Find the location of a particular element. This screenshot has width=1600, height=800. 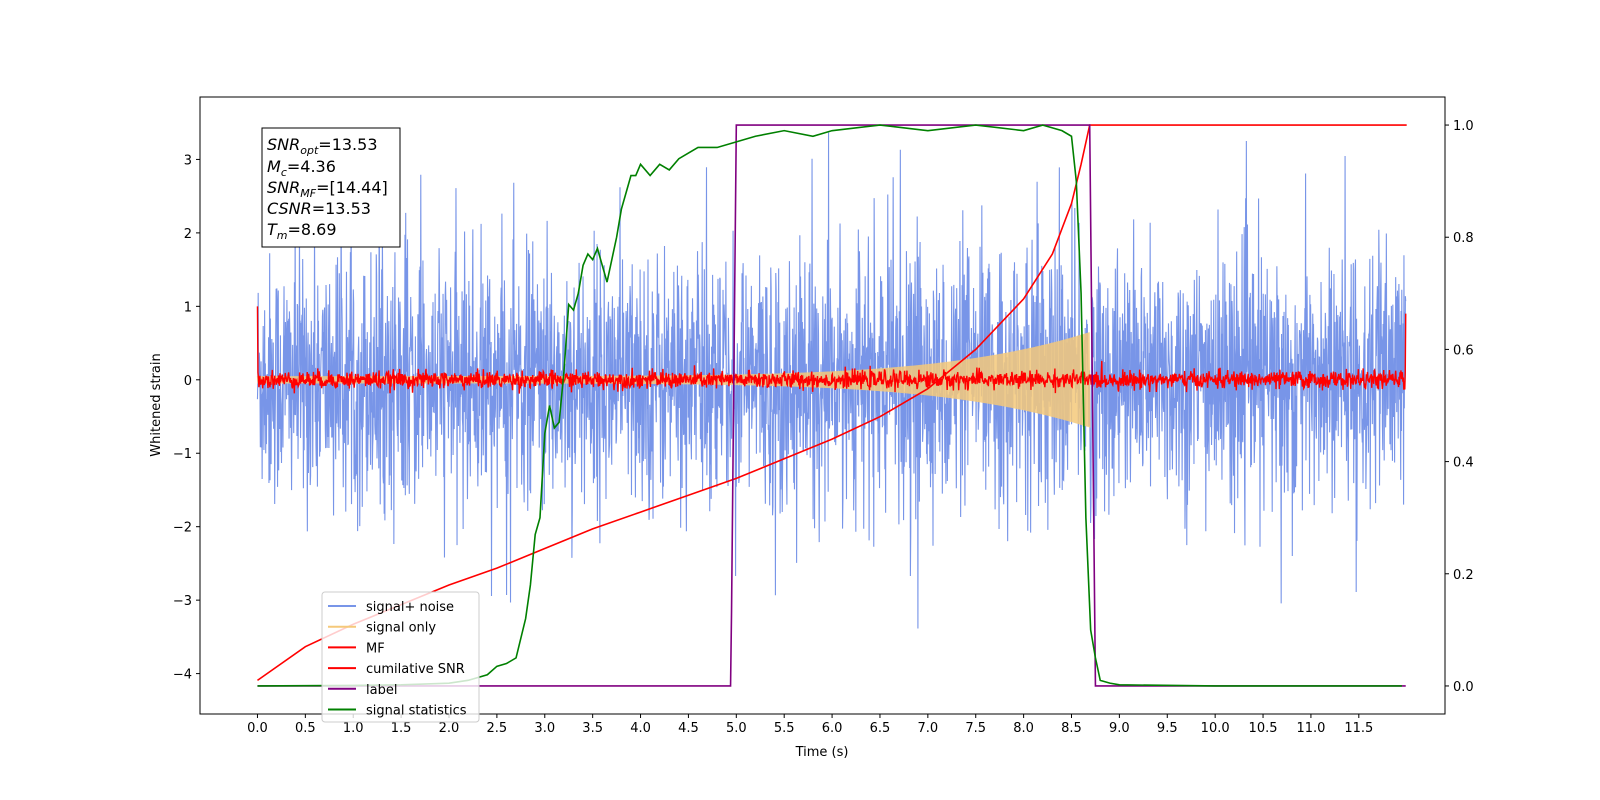

x-tick-label: 7.0 is located at coordinates (928, 728).